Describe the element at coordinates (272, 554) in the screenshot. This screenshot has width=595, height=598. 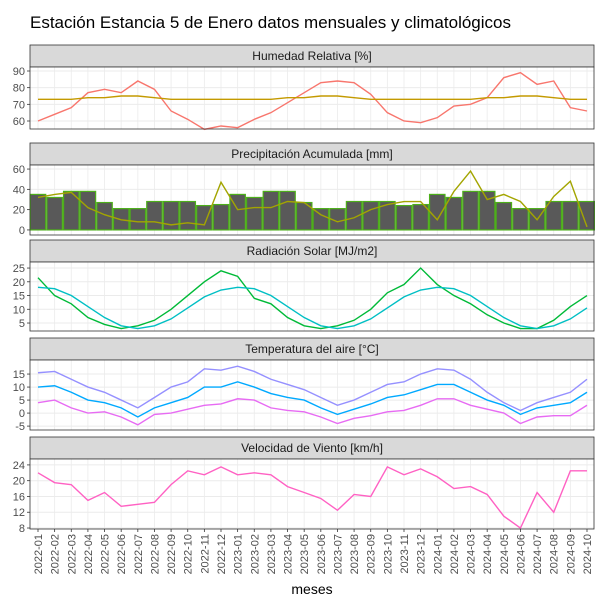
I see `x-tick-label: 2023-03` at that location.